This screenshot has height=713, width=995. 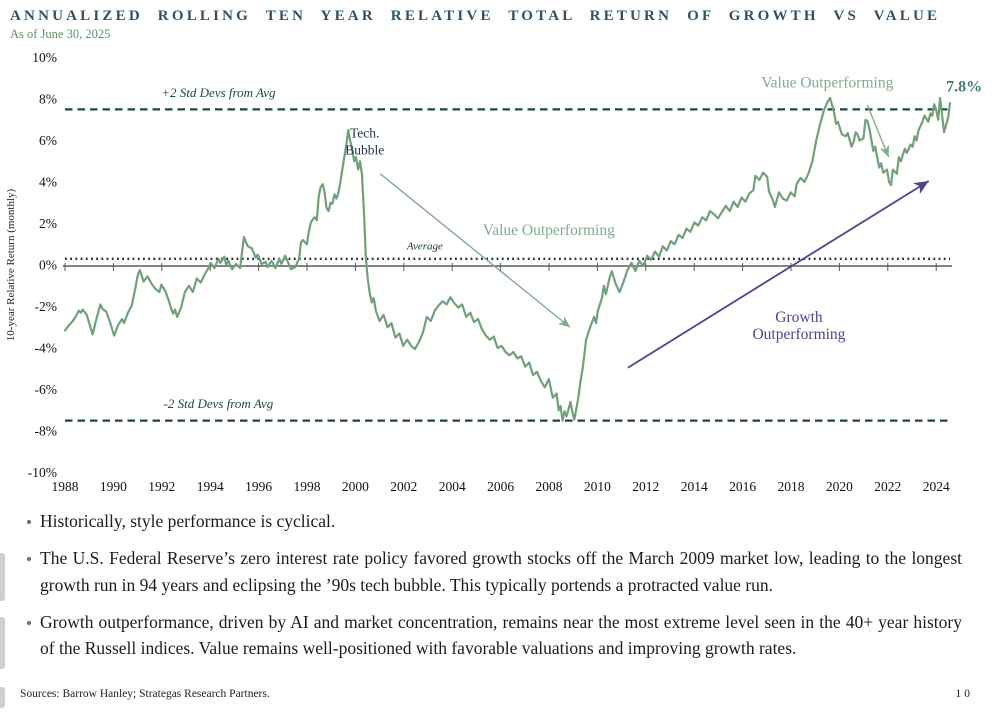 What do you see at coordinates (549, 486) in the screenshot?
I see `x-axis-label: 2008` at bounding box center [549, 486].